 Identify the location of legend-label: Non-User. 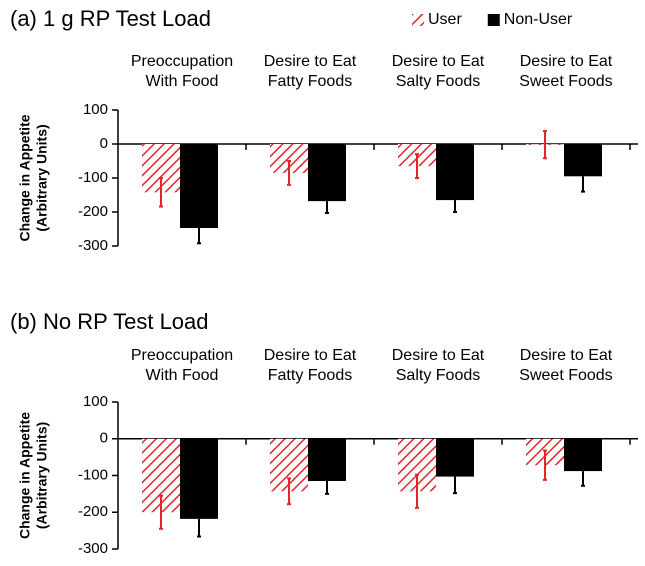
(538, 19).